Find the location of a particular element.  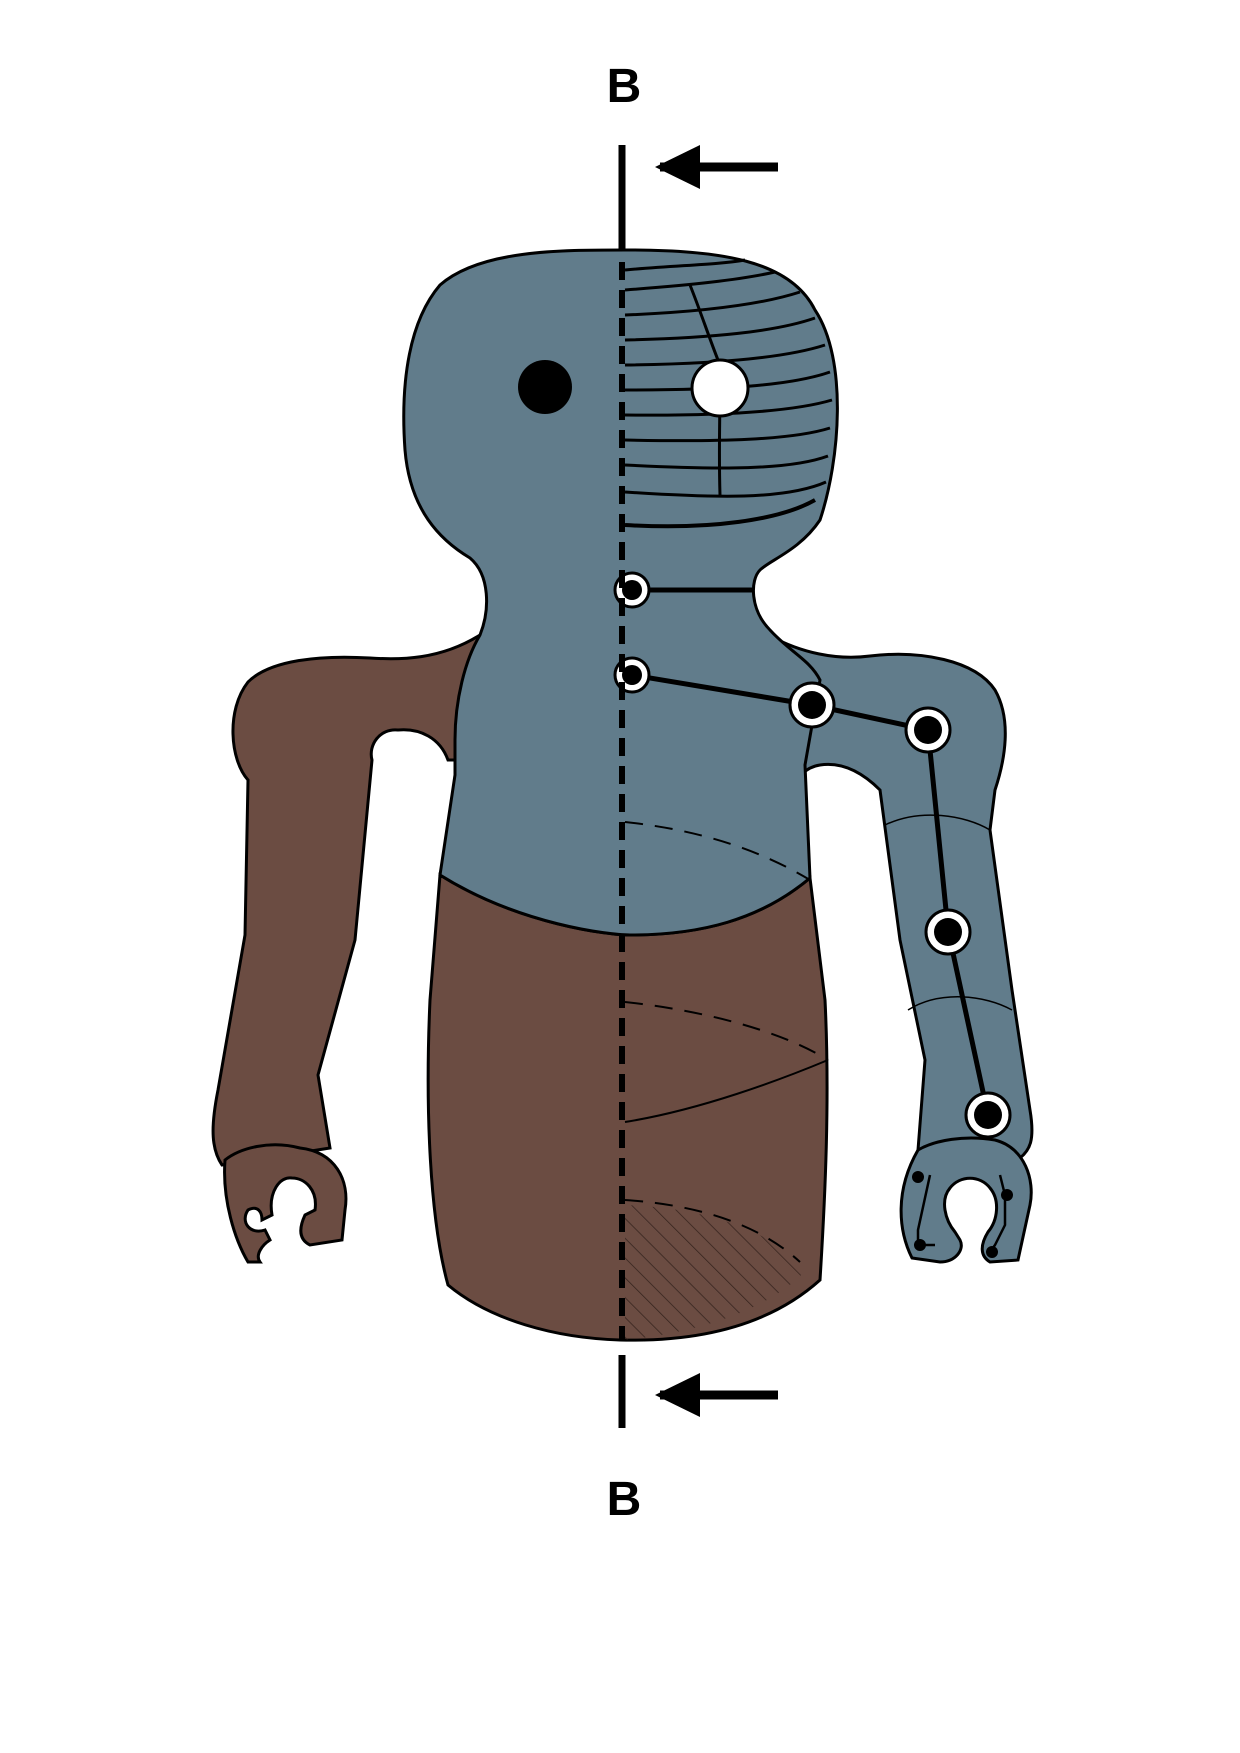

joints is located at coordinates (812, 855).